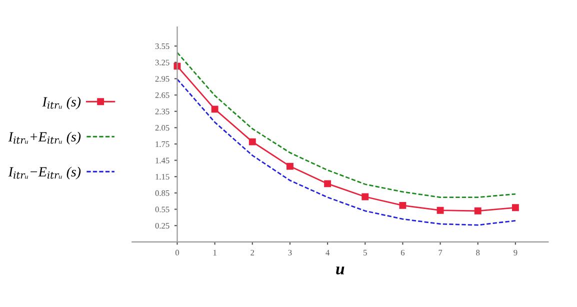 This screenshot has height=307, width=577. Describe the element at coordinates (162, 128) in the screenshot. I see `y-tick-label: 2.05` at that location.